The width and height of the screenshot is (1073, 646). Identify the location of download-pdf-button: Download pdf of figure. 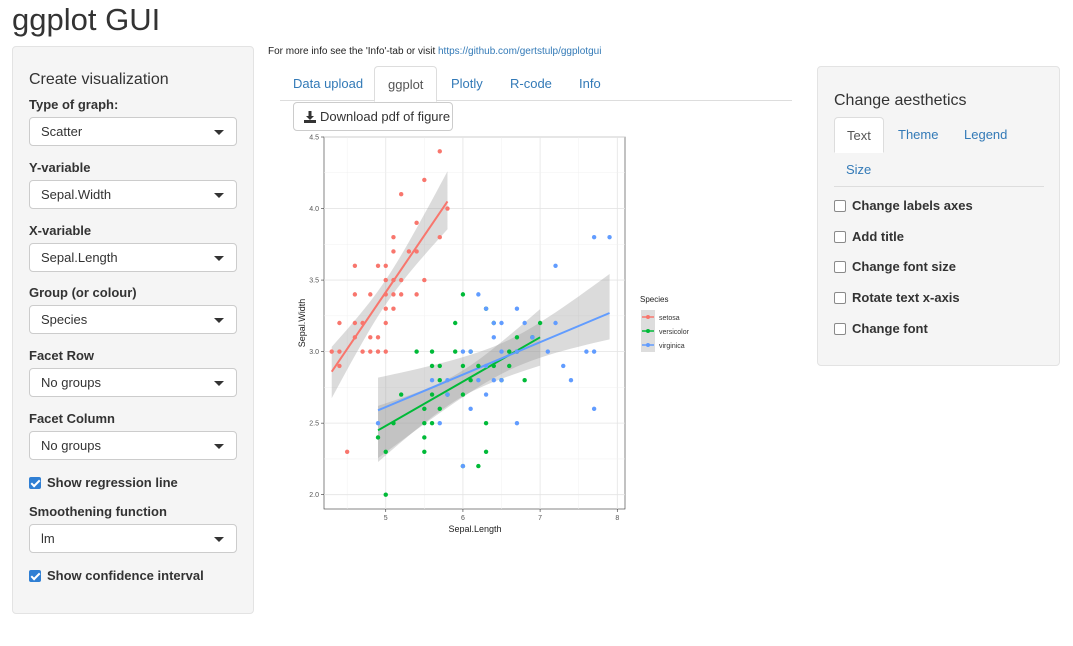
(373, 116).